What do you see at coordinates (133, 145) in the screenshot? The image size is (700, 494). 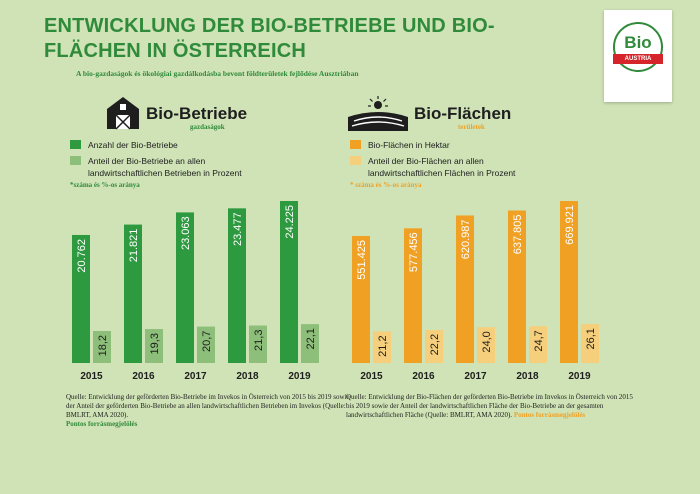 I see `legend-label: Anzahl der Bio-Betriebe` at bounding box center [133, 145].